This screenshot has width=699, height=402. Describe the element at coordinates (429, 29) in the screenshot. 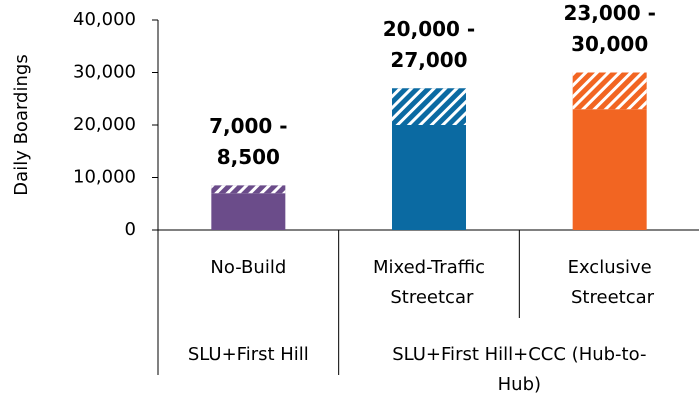

I see `value-label: 20,000 -` at that location.